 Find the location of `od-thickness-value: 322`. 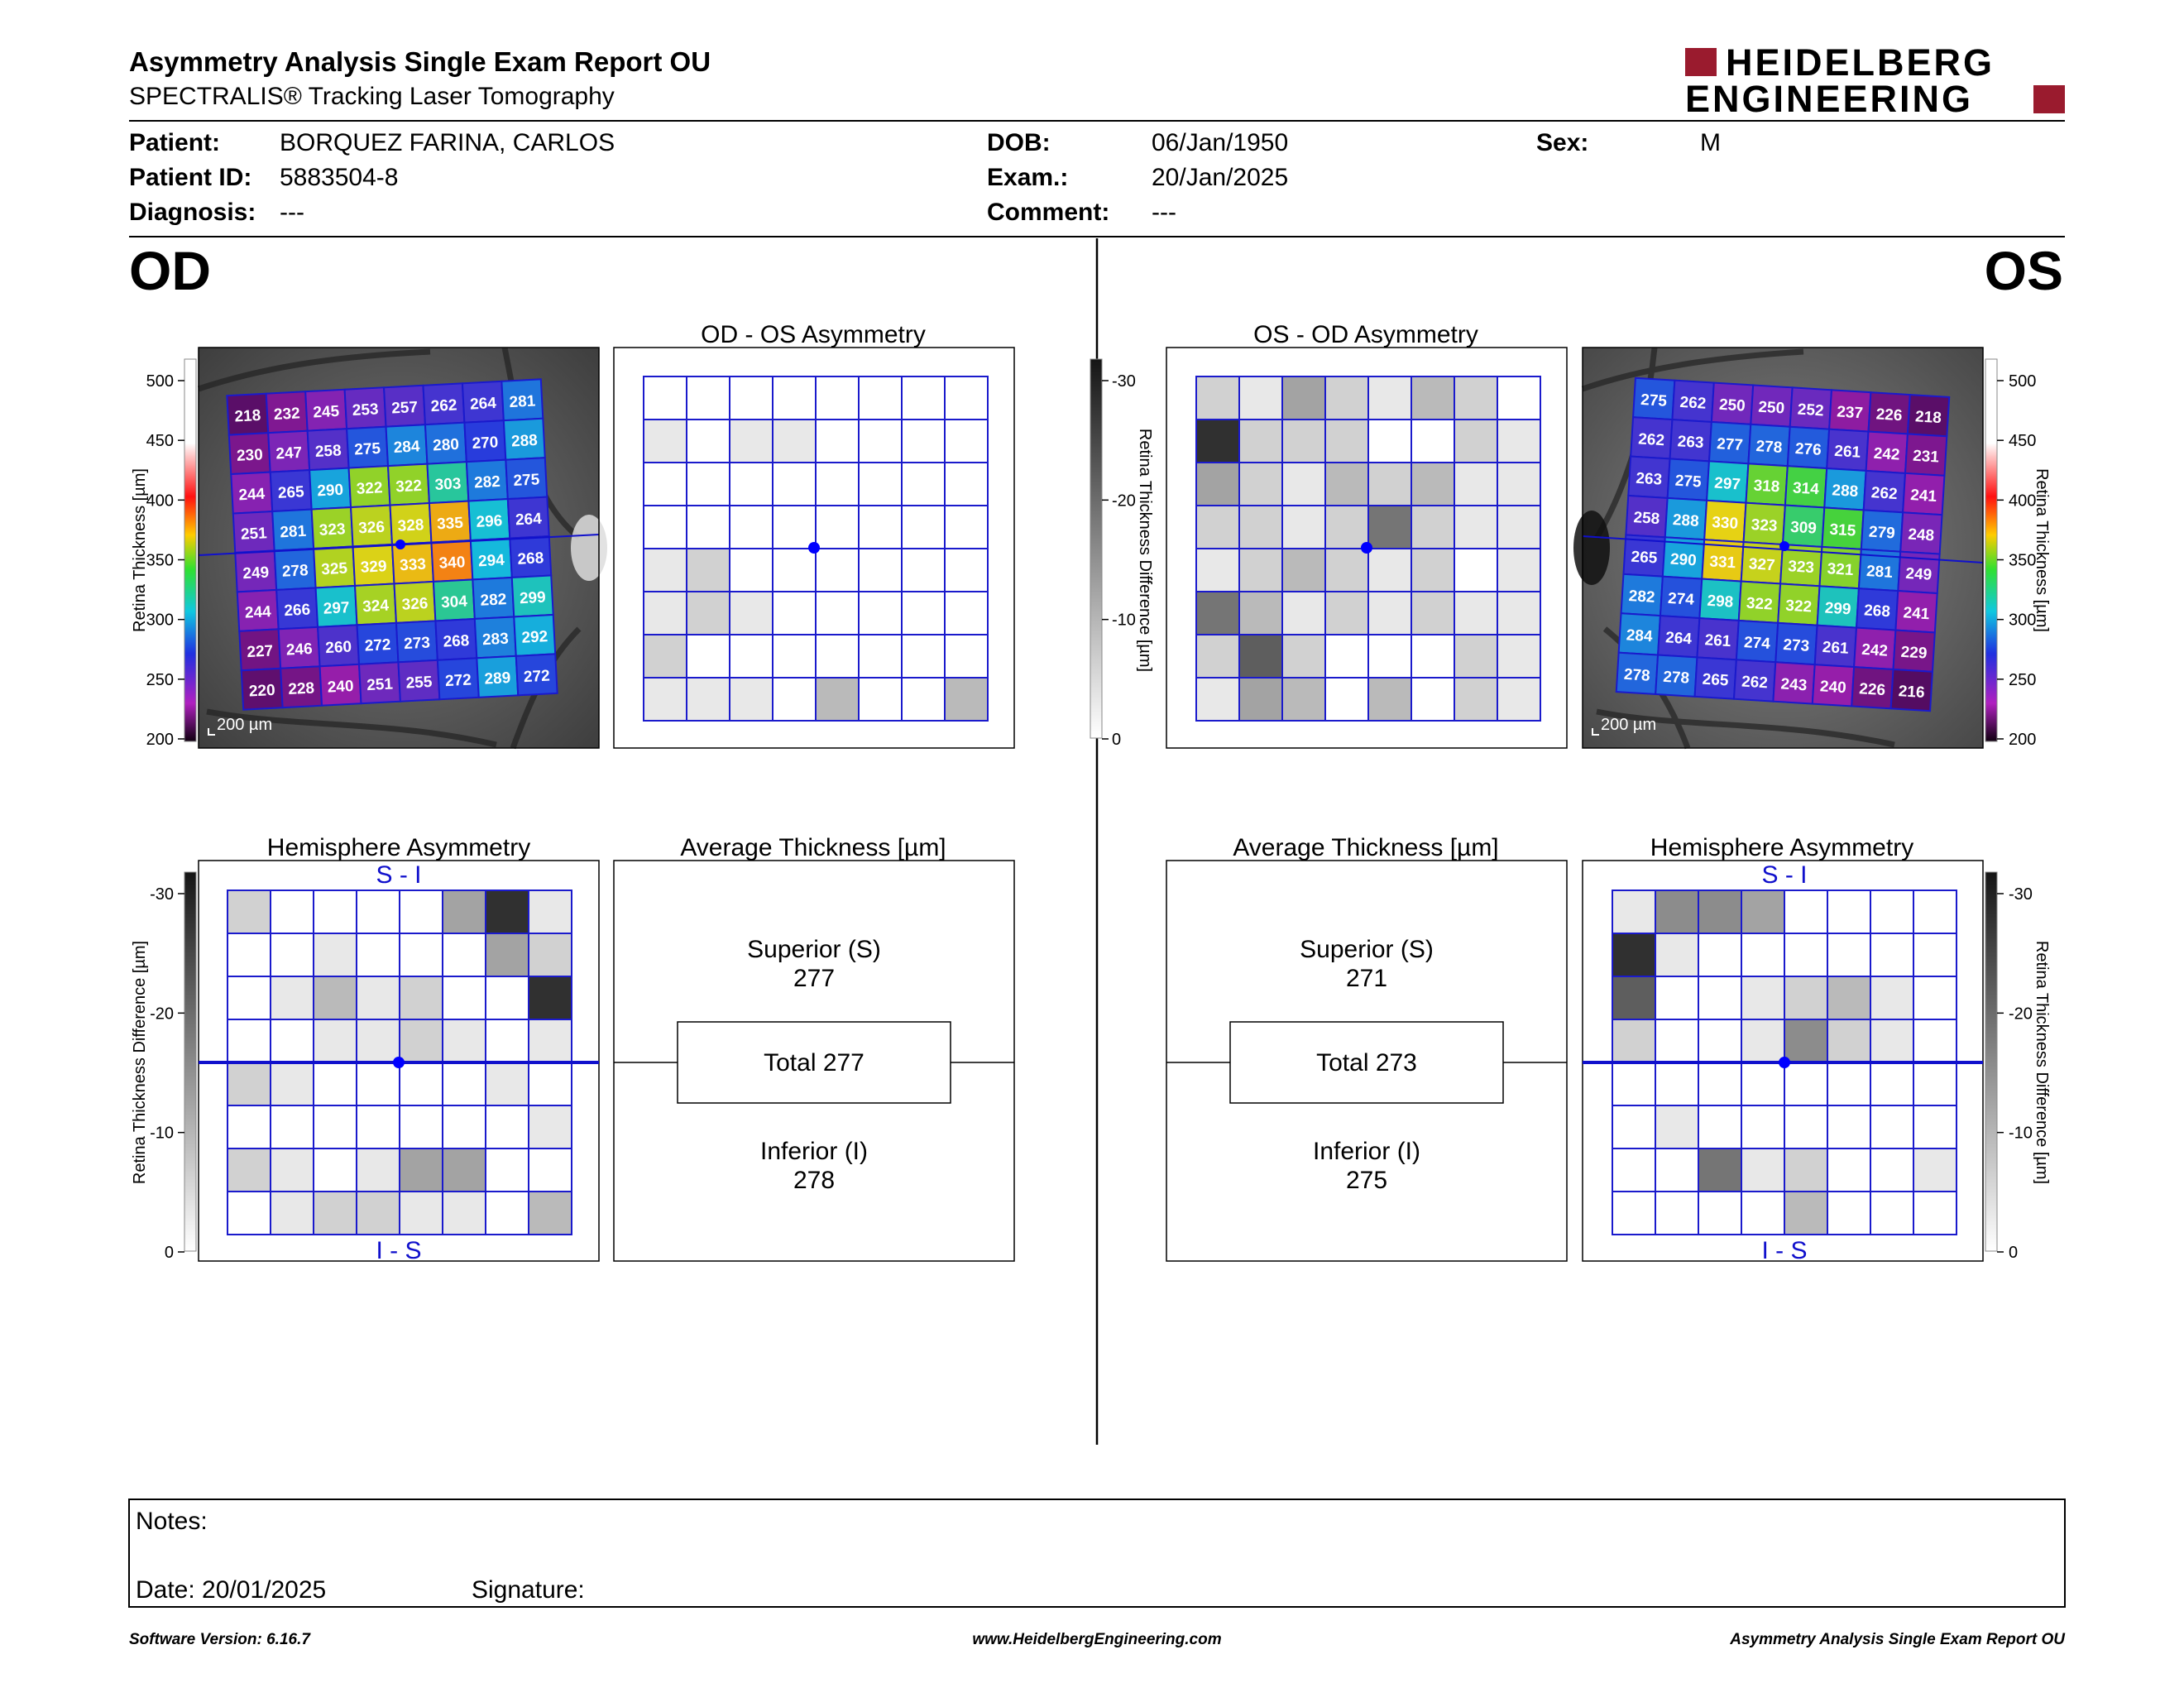

od-thickness-value: 322 is located at coordinates (409, 486).